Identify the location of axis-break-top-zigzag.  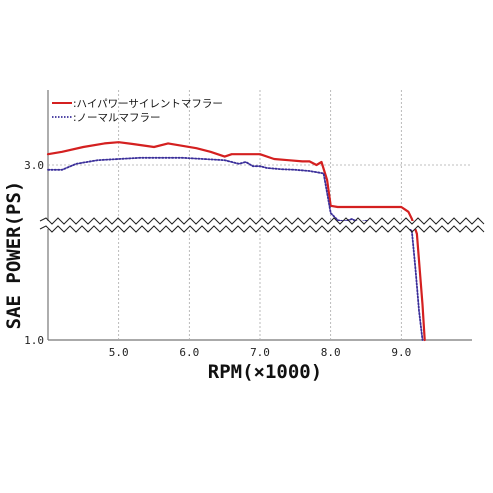
(262, 221).